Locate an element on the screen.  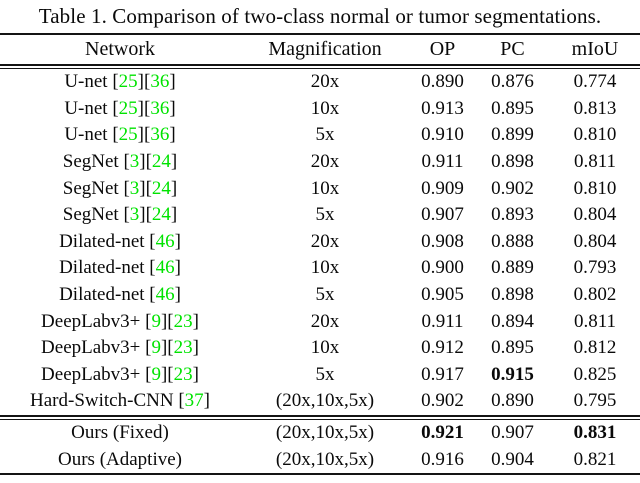
op-cell: 0.900 is located at coordinates (442, 268).